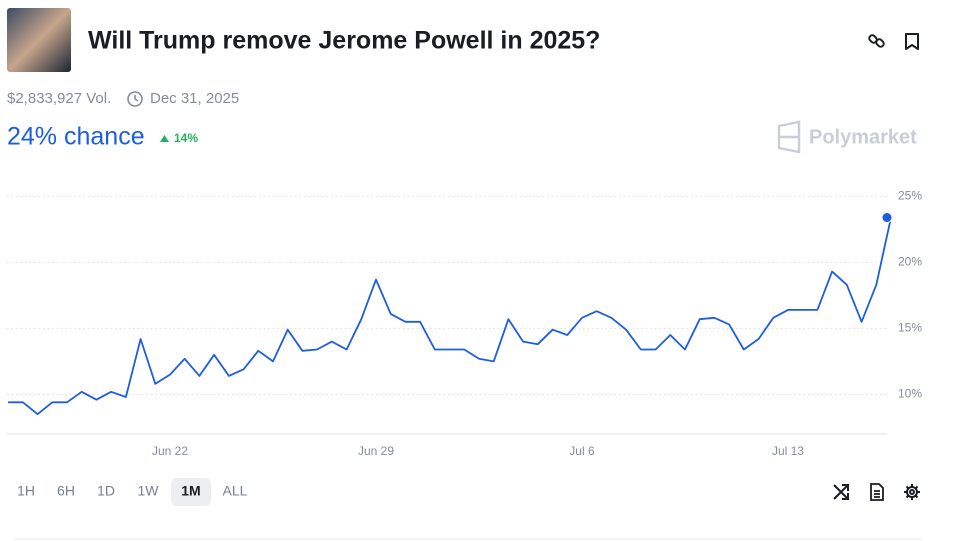 This screenshot has height=541, width=956. Describe the element at coordinates (66, 491) in the screenshot. I see `time-range-button: 6H` at that location.